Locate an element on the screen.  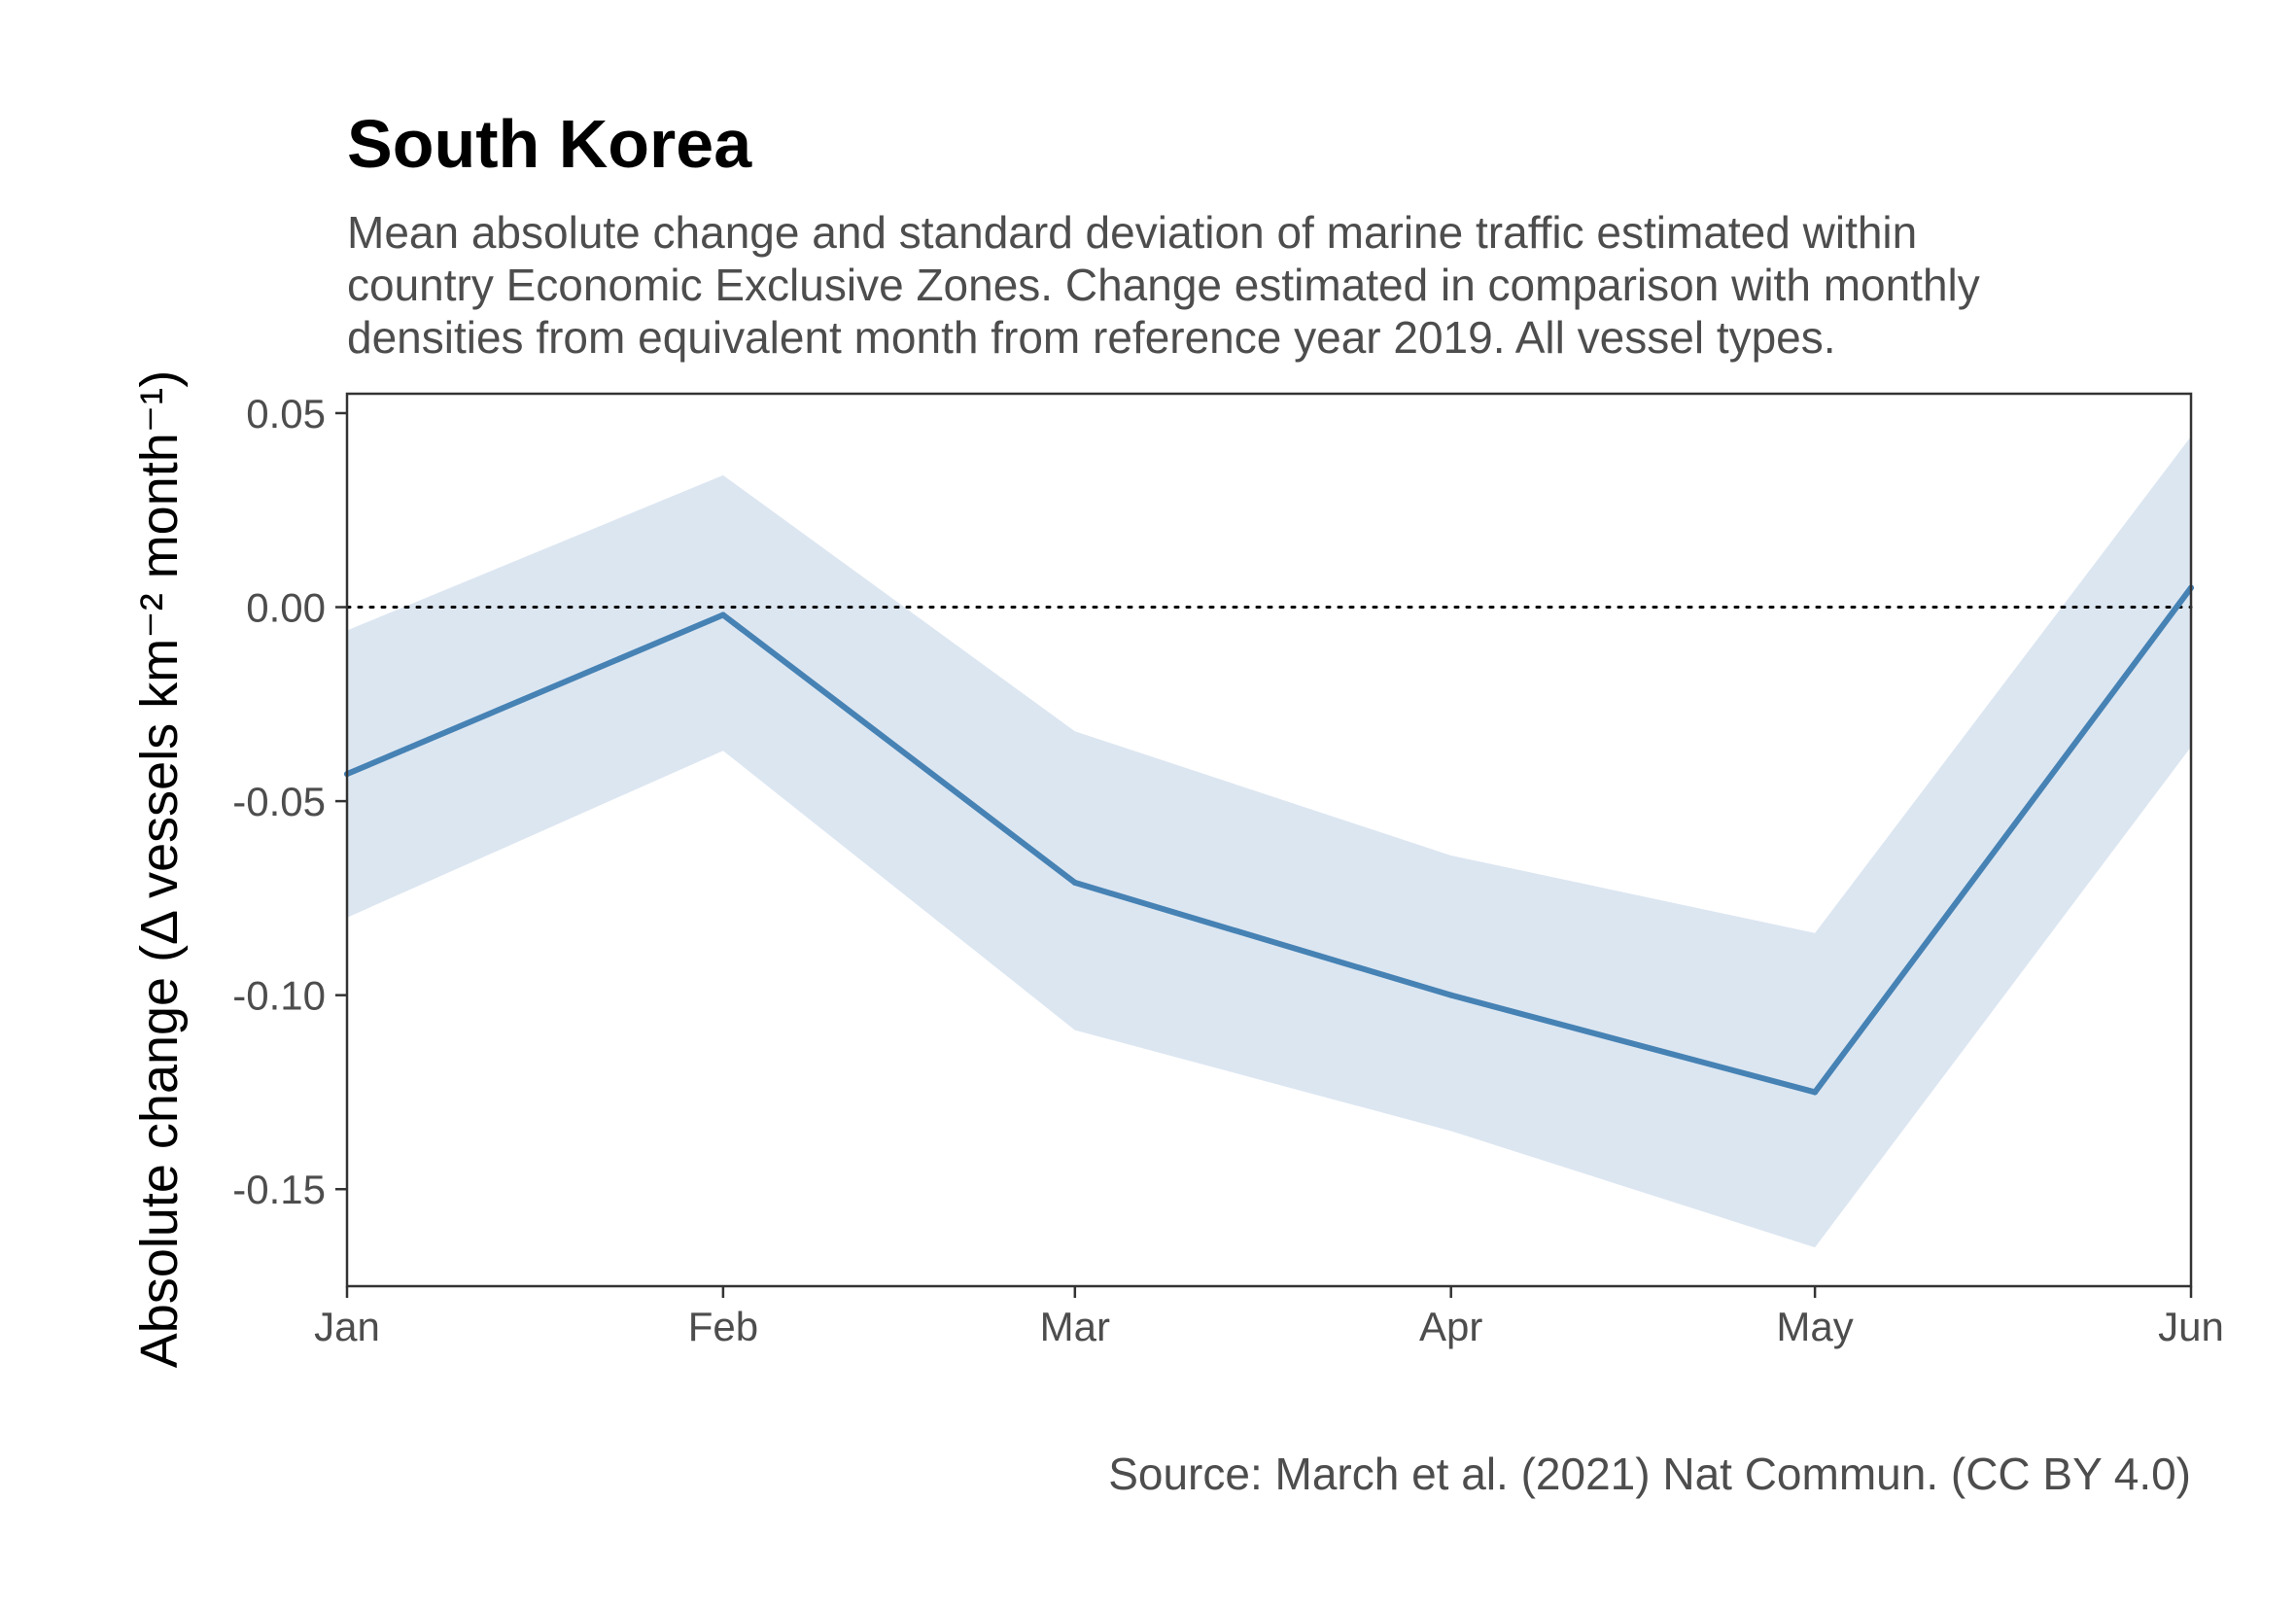
chart-title: South Korea is located at coordinates (549, 144).